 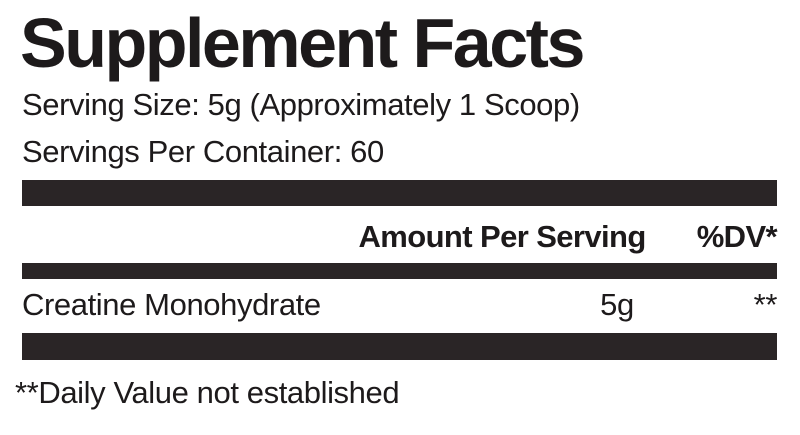 I want to click on ingredient-name: Creatine Monohydrate, so click(x=171, y=304).